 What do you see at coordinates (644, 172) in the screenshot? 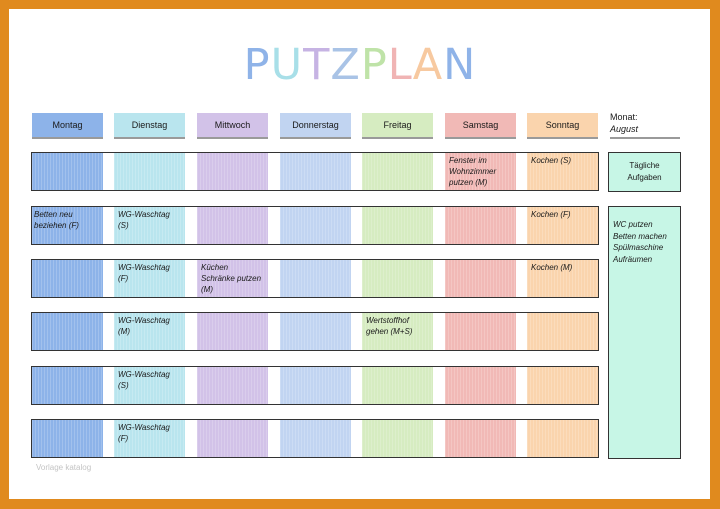
I see `daily-tasks-label: Tägliche Aufgaben` at bounding box center [644, 172].